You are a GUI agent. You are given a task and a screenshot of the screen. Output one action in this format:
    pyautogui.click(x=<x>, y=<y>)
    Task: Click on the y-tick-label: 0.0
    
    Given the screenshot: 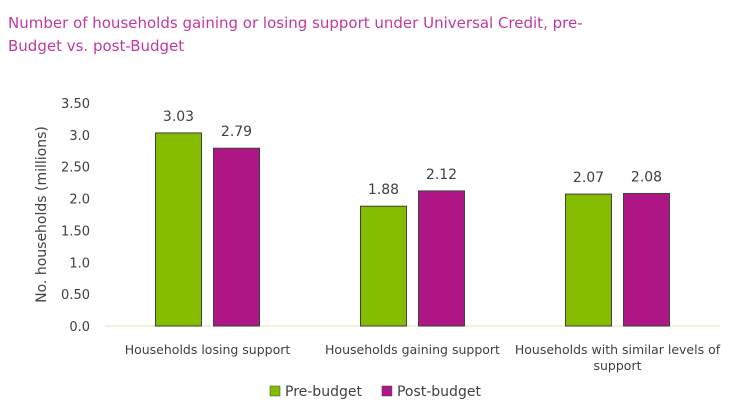 What is the action you would take?
    pyautogui.click(x=79, y=327)
    